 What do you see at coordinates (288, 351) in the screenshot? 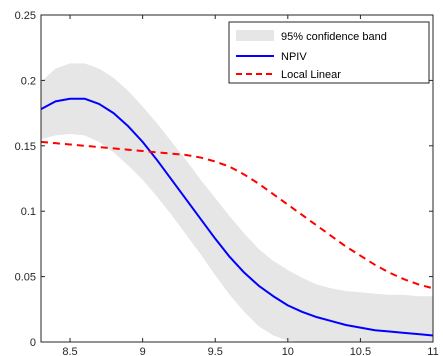
I see `x-tick-label: 10` at bounding box center [288, 351].